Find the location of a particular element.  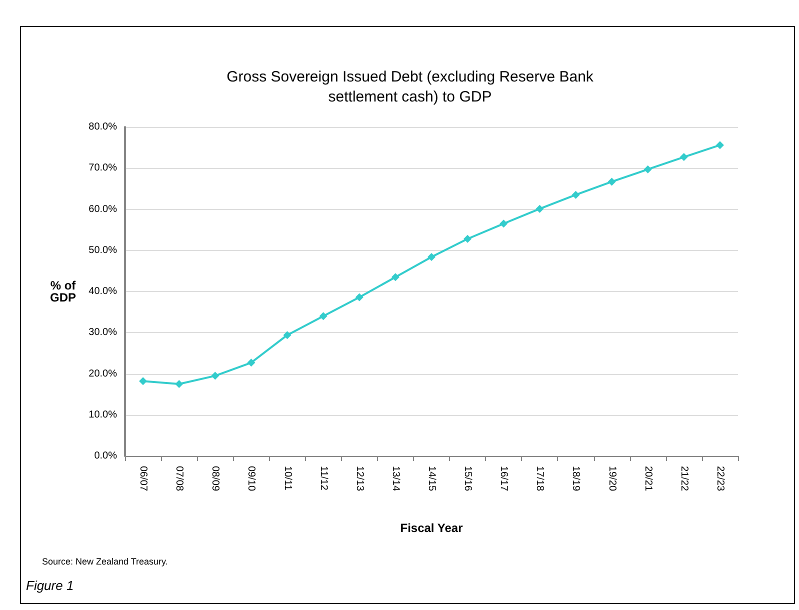

y-tick-label: 0.0% is located at coordinates (106, 456).